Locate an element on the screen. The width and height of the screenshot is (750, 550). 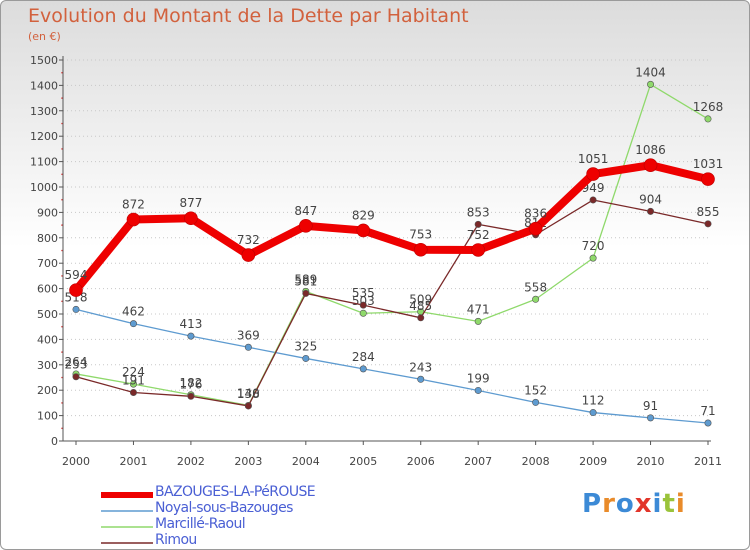
legend-label-marcille: Marcillé-Raoul is located at coordinates (200, 524).